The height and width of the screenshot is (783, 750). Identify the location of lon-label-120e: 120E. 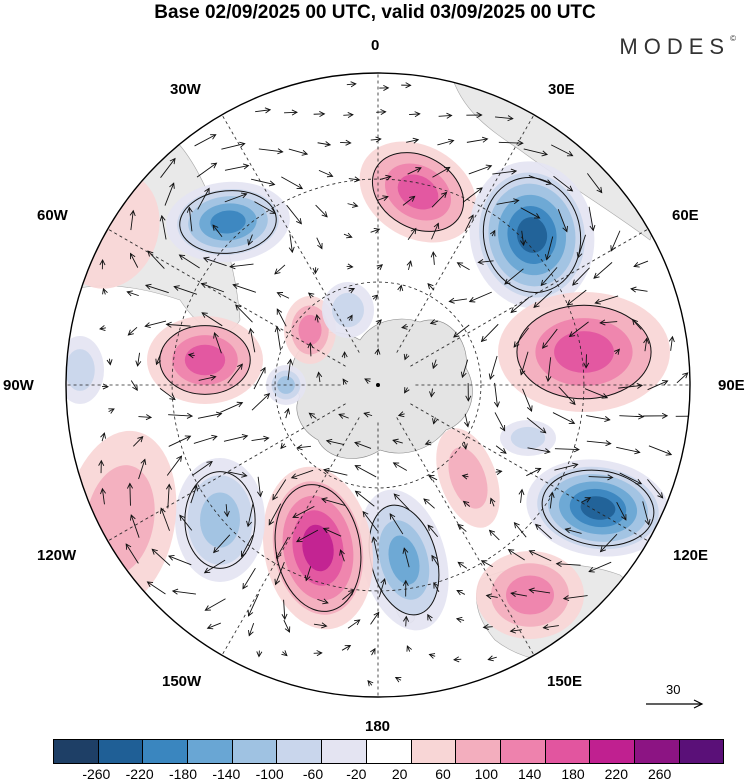
(691, 555).